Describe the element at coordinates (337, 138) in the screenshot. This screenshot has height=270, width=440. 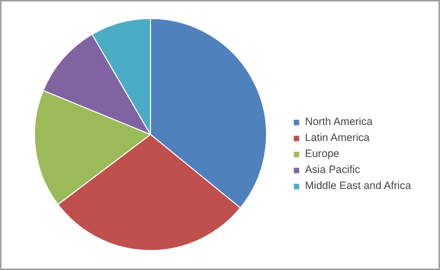
I see `legend-label: Latin America` at that location.